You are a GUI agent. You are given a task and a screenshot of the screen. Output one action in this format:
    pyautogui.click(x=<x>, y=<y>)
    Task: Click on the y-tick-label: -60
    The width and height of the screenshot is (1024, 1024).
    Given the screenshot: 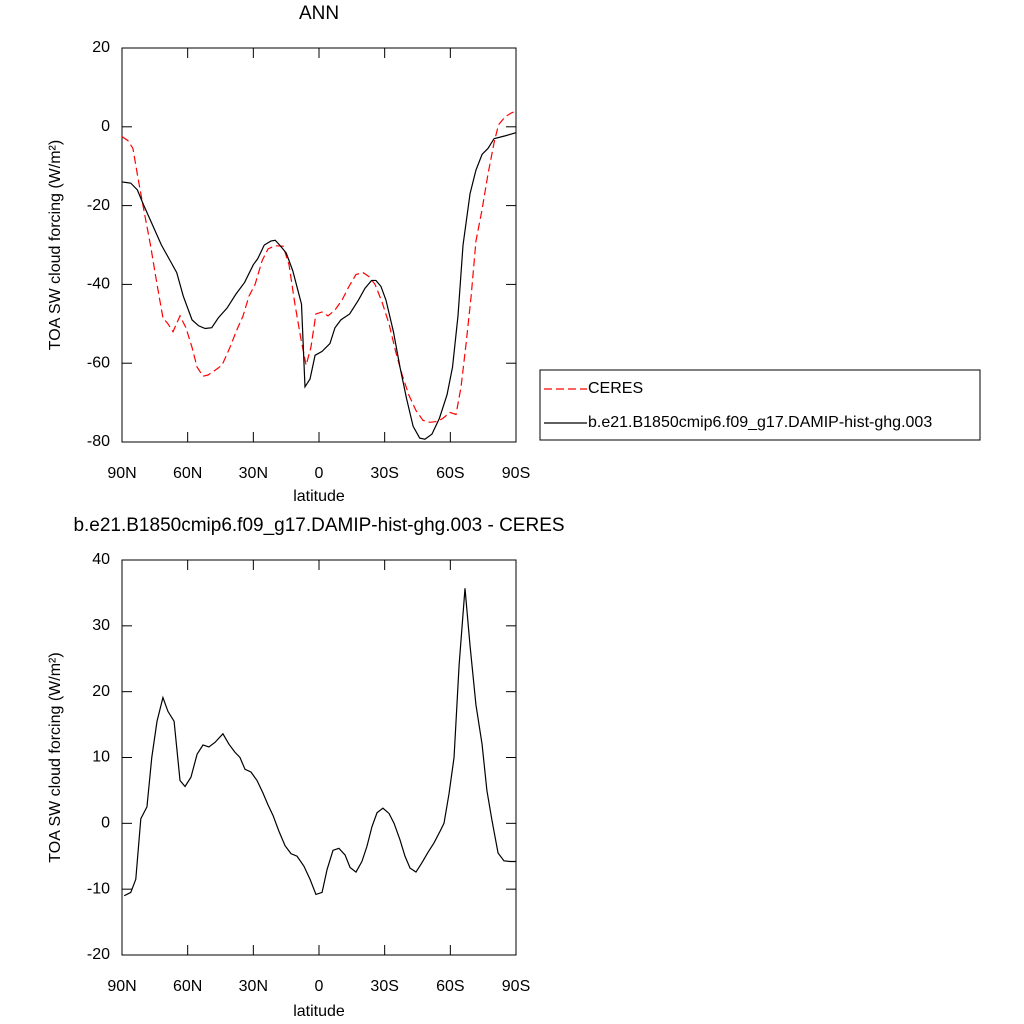 What is the action you would take?
    pyautogui.click(x=98, y=362)
    